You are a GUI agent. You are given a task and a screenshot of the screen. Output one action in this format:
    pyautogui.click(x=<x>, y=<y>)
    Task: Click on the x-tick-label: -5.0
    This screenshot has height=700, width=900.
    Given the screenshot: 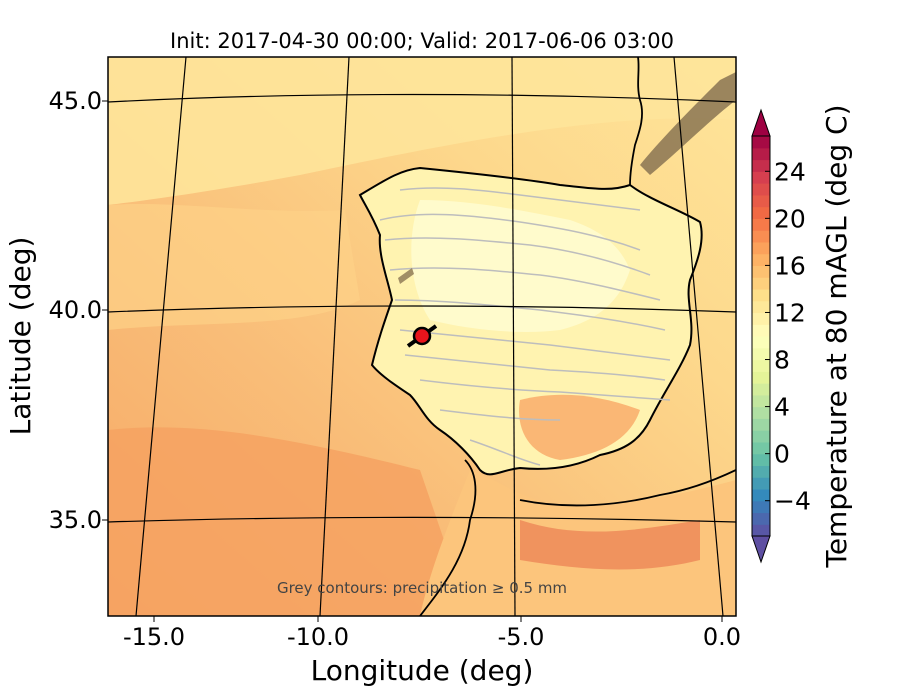 What is the action you would take?
    pyautogui.click(x=521, y=637)
    